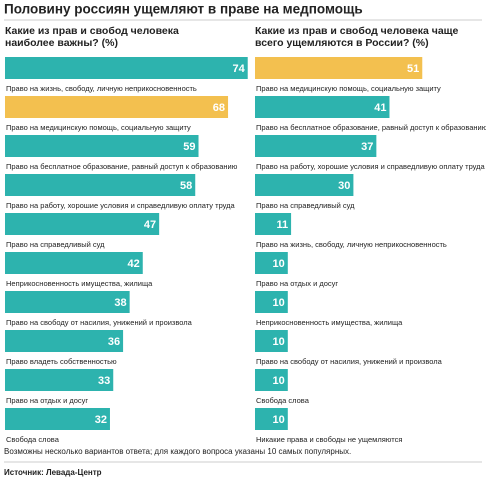 This screenshot has width=486, height=480. Describe the element at coordinates (61, 43) in the screenshot. I see `panel-title: наиболее важны? (%)` at that location.